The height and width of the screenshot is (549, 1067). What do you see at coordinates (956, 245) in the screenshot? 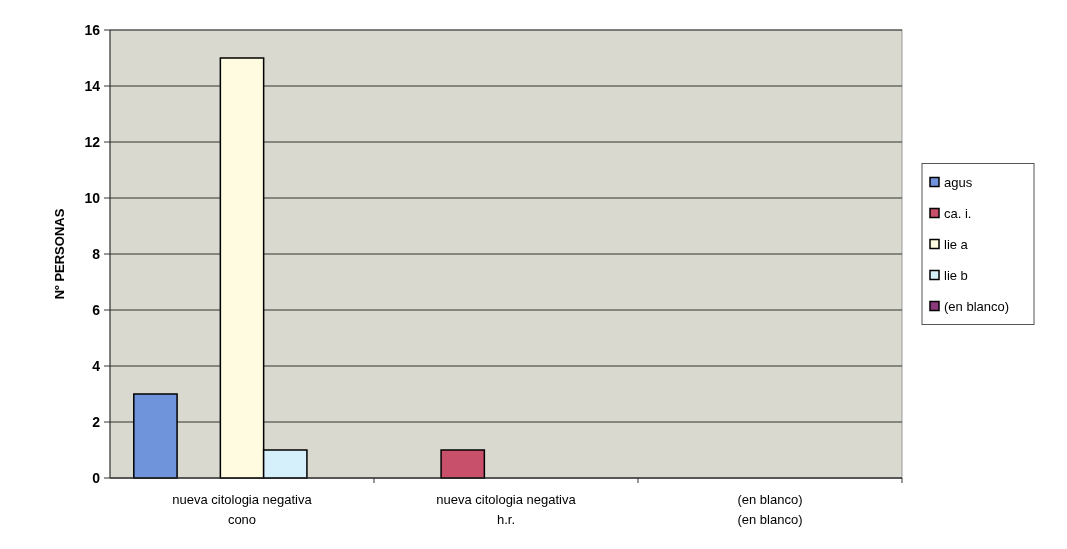
I see `legend-label: lie a` at bounding box center [956, 245].